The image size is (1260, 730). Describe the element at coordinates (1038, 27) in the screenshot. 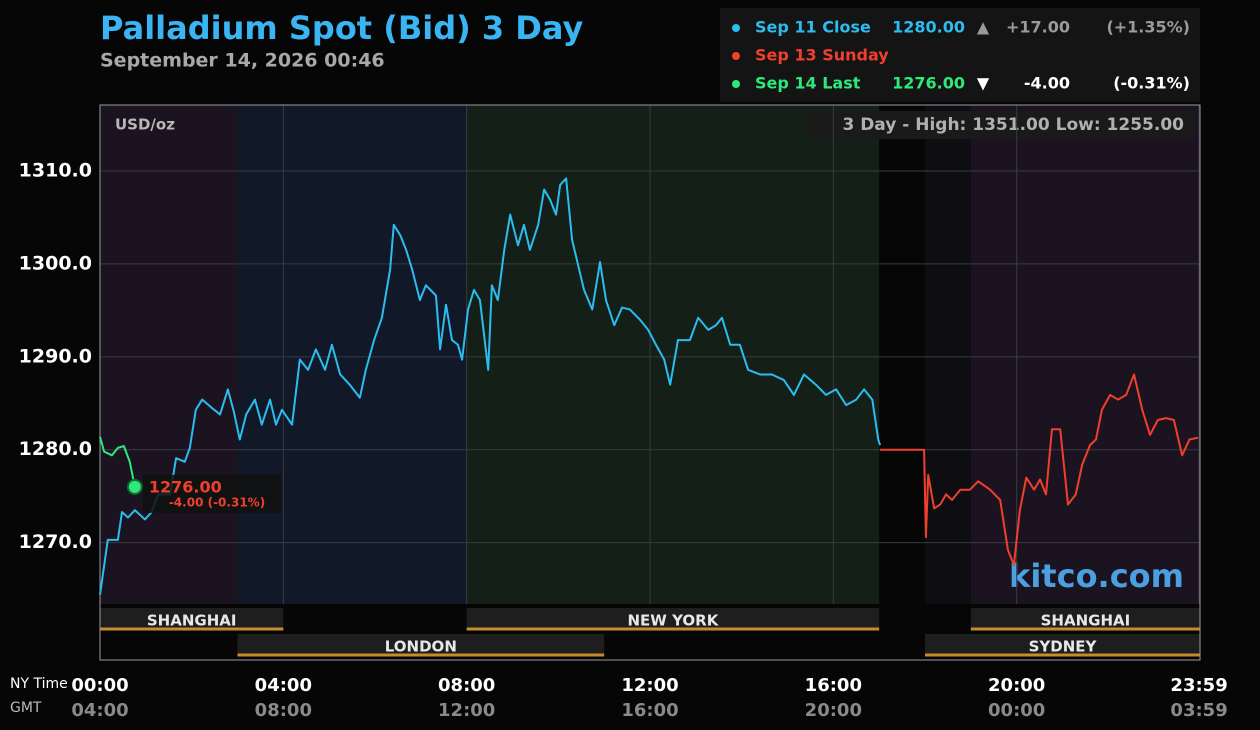

I see `legend-change: +17.00` at that location.